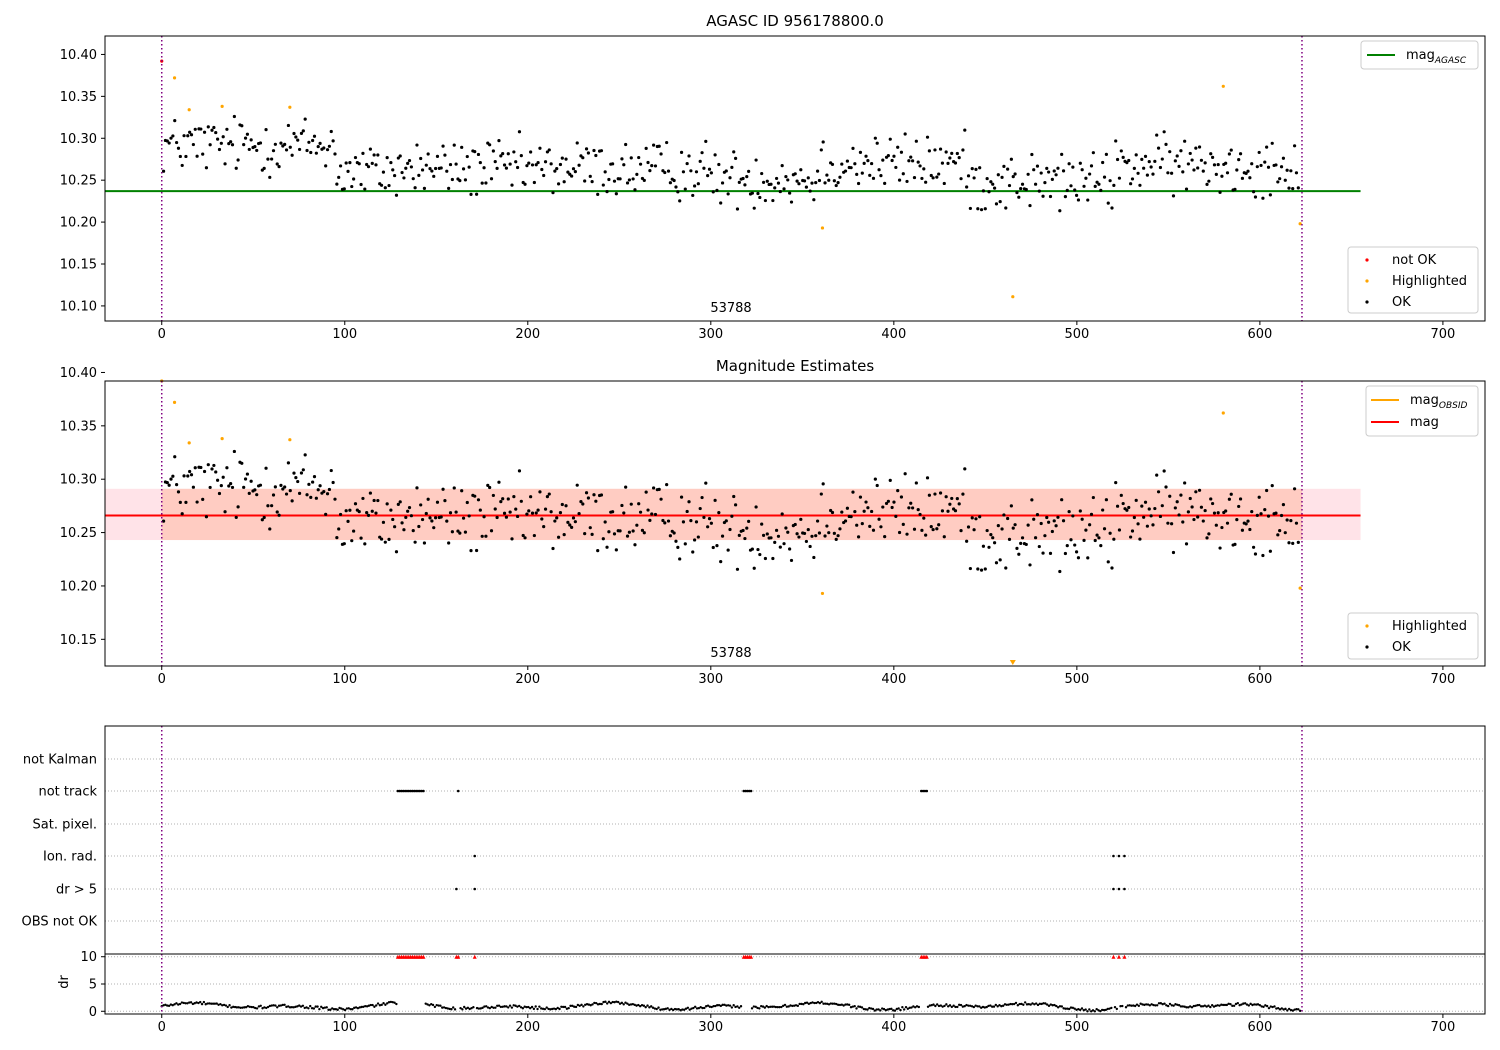  Describe the element at coordinates (1300, 588) in the screenshot. I see `estimates-highlighted-point` at that location.